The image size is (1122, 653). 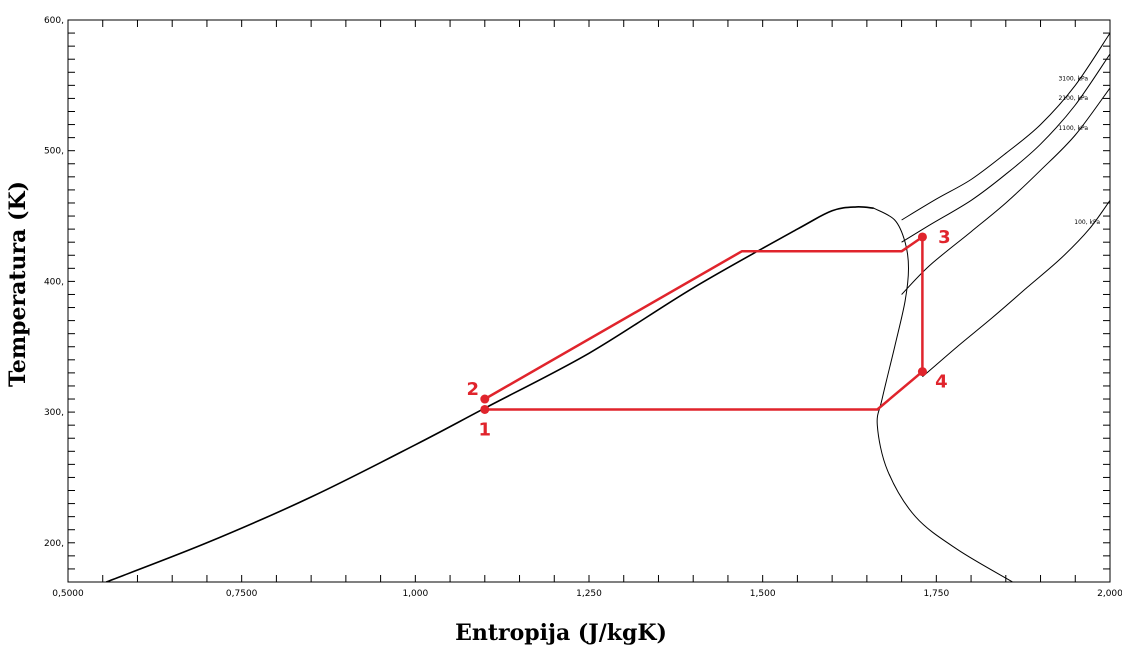 What do you see at coordinates (242, 594) in the screenshot?
I see `x-tick-label: 0,7500` at bounding box center [242, 594].